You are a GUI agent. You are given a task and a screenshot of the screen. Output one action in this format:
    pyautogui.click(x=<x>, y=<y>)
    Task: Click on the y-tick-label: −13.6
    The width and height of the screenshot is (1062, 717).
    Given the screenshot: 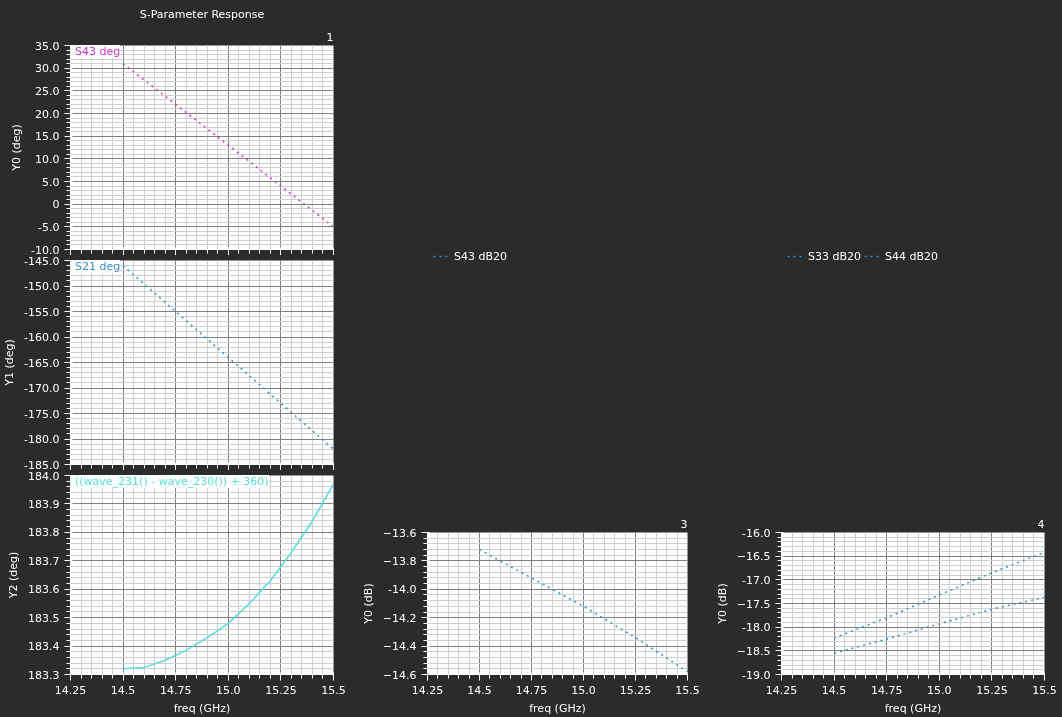 What is the action you would take?
    pyautogui.click(x=399, y=533)
    